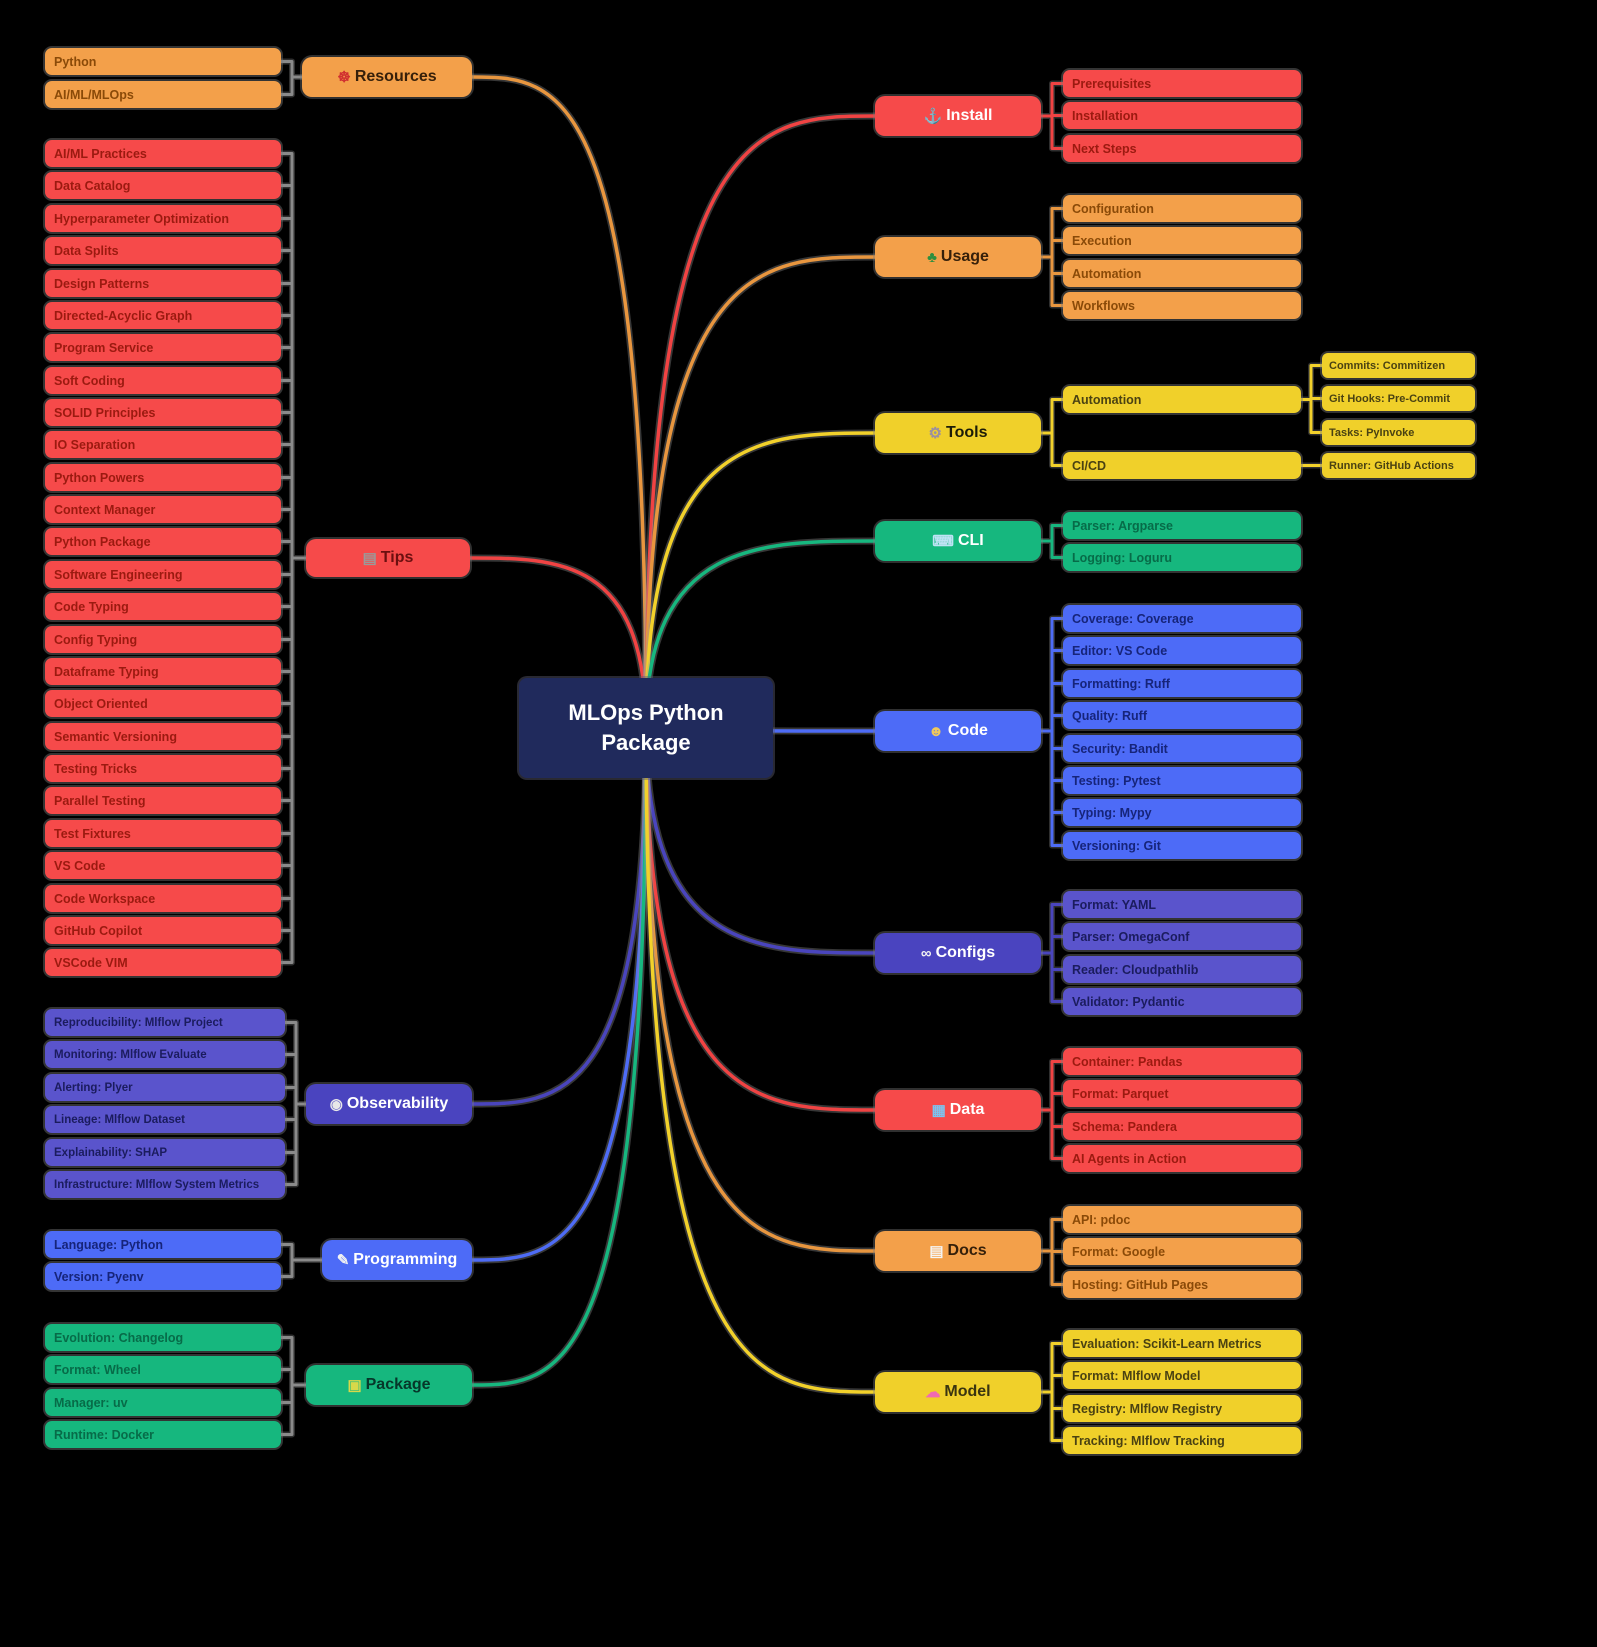  What do you see at coordinates (163, 412) in the screenshot?
I see `tips-item: SOLID Principles` at bounding box center [163, 412].